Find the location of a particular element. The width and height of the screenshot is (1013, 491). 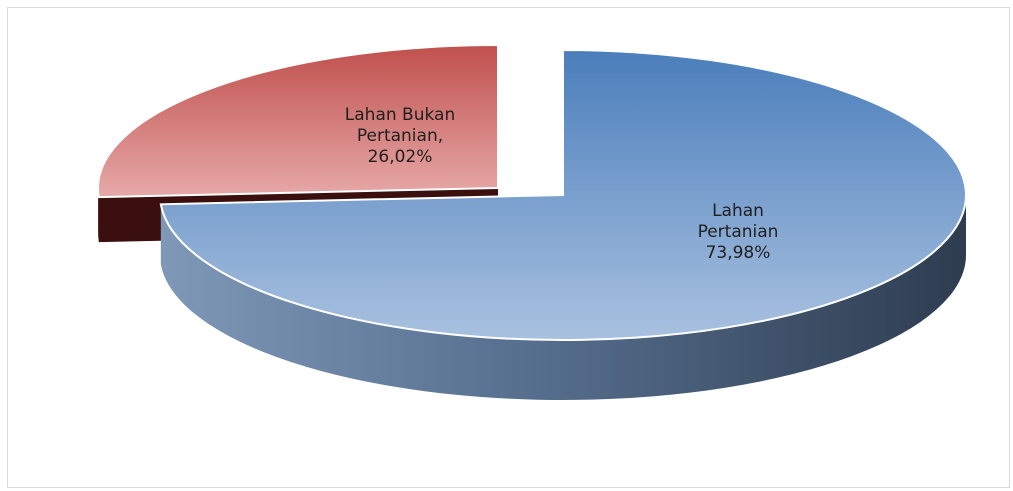

slice-label: Lahan Bukan Pertanian, 26,02% is located at coordinates (400, 136).